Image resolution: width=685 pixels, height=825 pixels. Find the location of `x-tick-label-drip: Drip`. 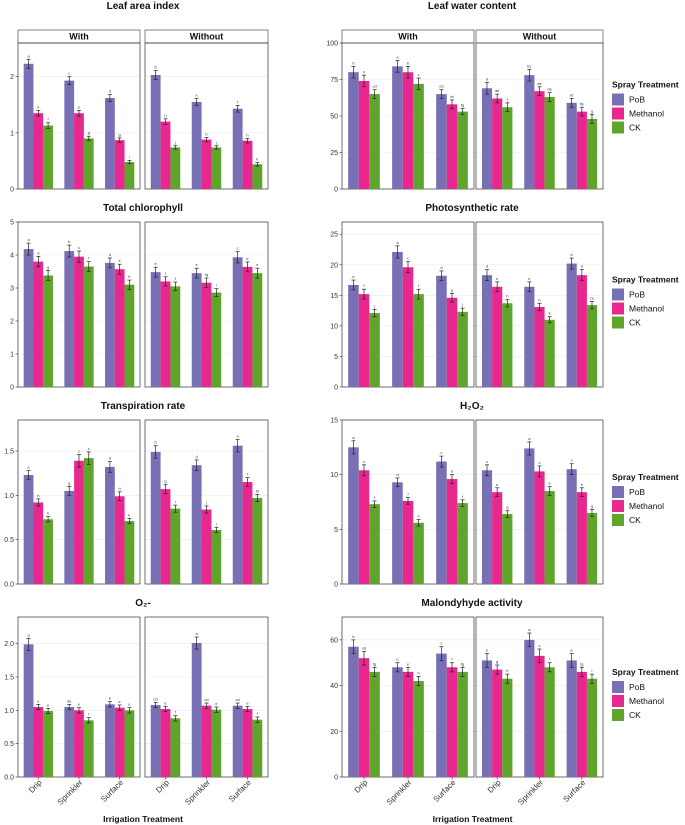

x-tick-label-drip: Drip is located at coordinates (162, 786).